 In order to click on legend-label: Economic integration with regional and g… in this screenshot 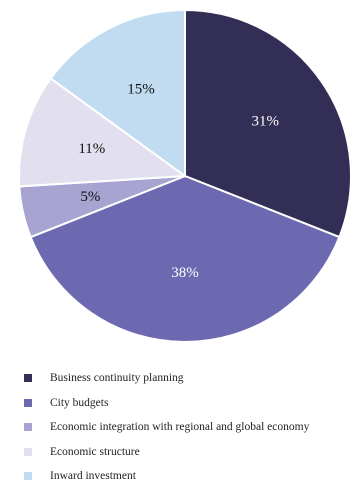, I will do `click(180, 427)`.